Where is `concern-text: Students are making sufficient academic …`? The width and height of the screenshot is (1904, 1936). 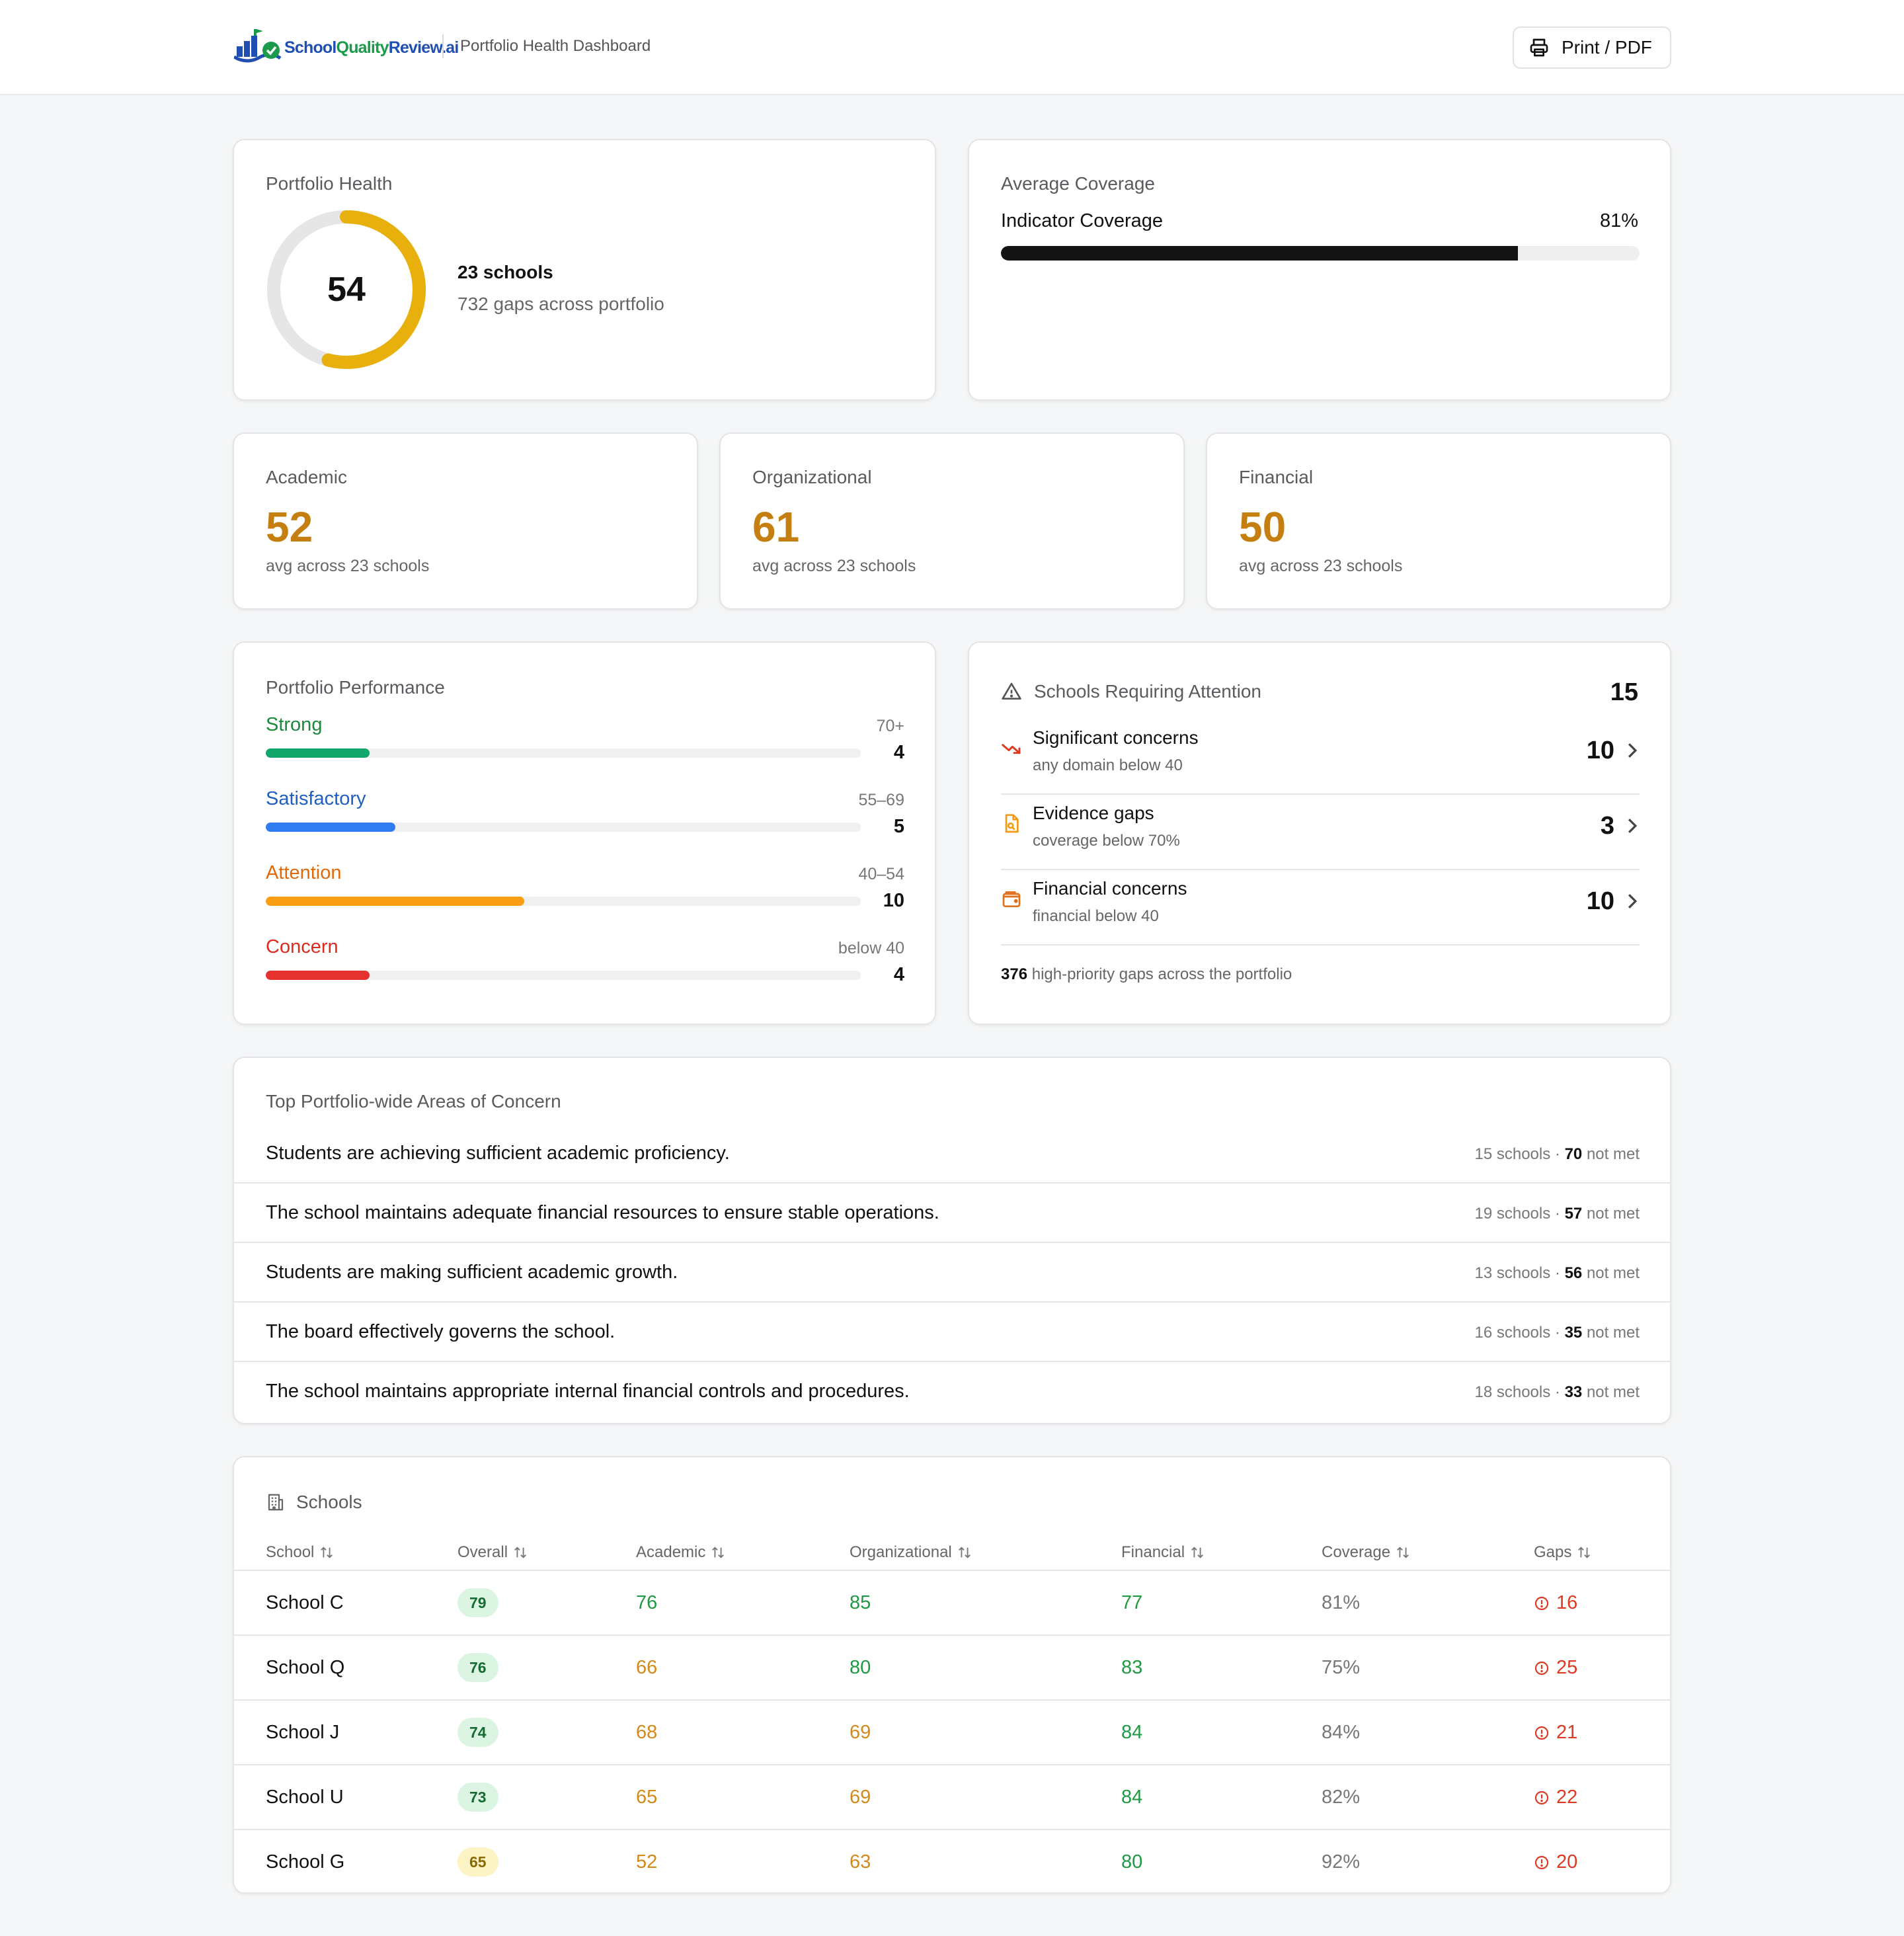 concern-text: Students are making sufficient academic … is located at coordinates (472, 1272).